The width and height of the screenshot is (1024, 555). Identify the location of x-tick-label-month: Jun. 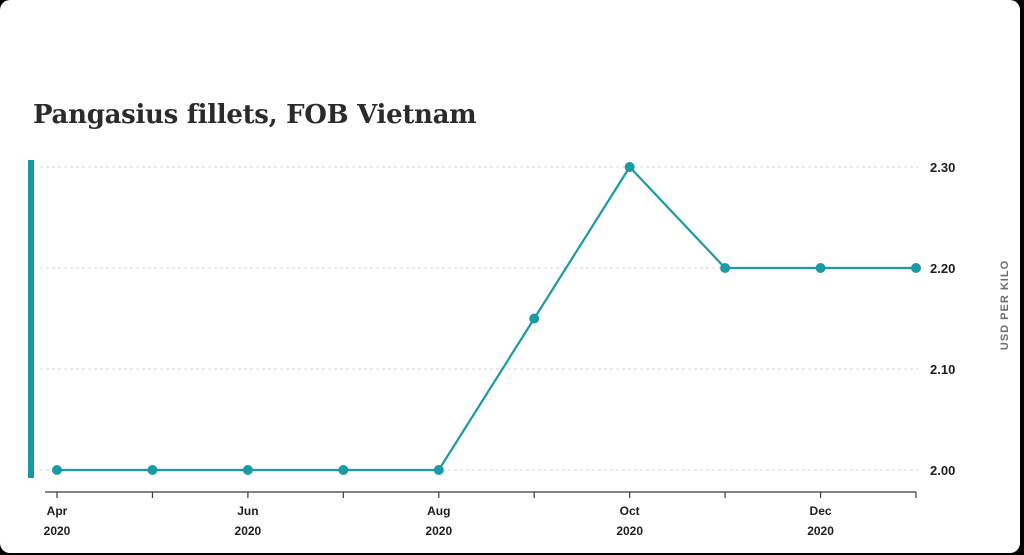
(247, 511).